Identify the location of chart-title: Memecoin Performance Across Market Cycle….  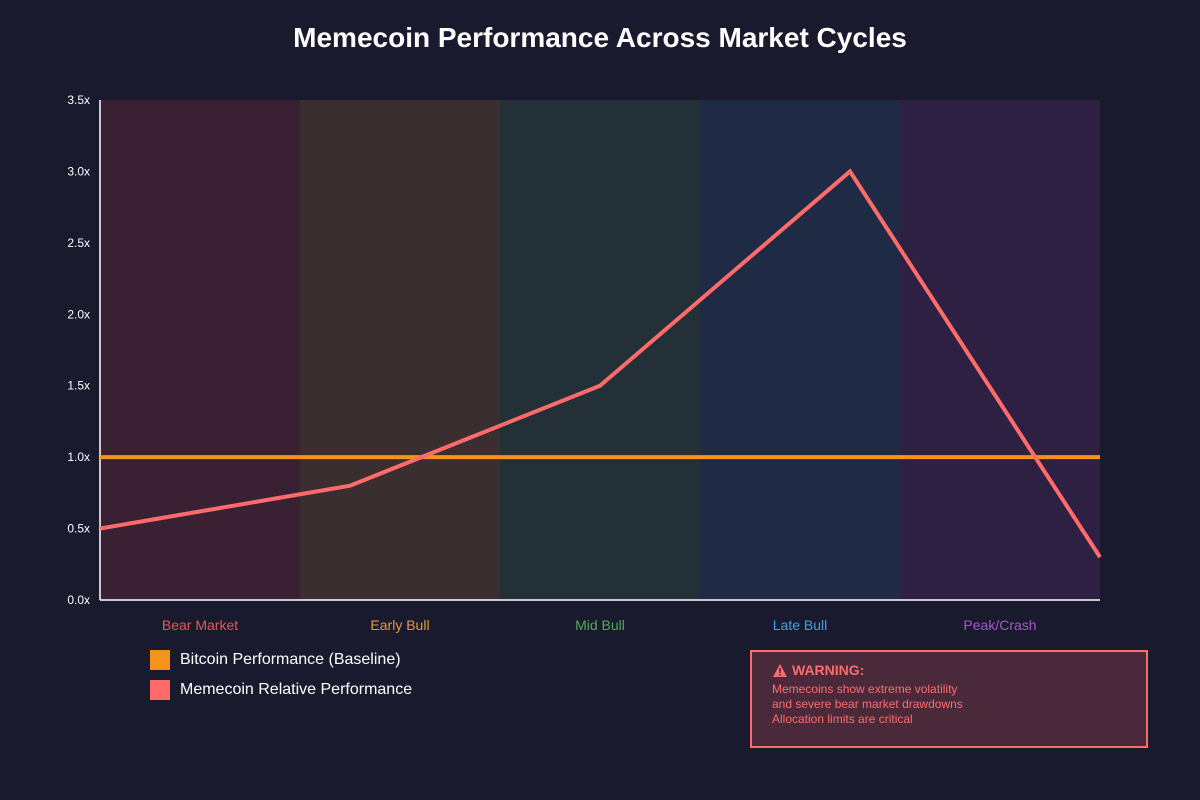
(600, 37).